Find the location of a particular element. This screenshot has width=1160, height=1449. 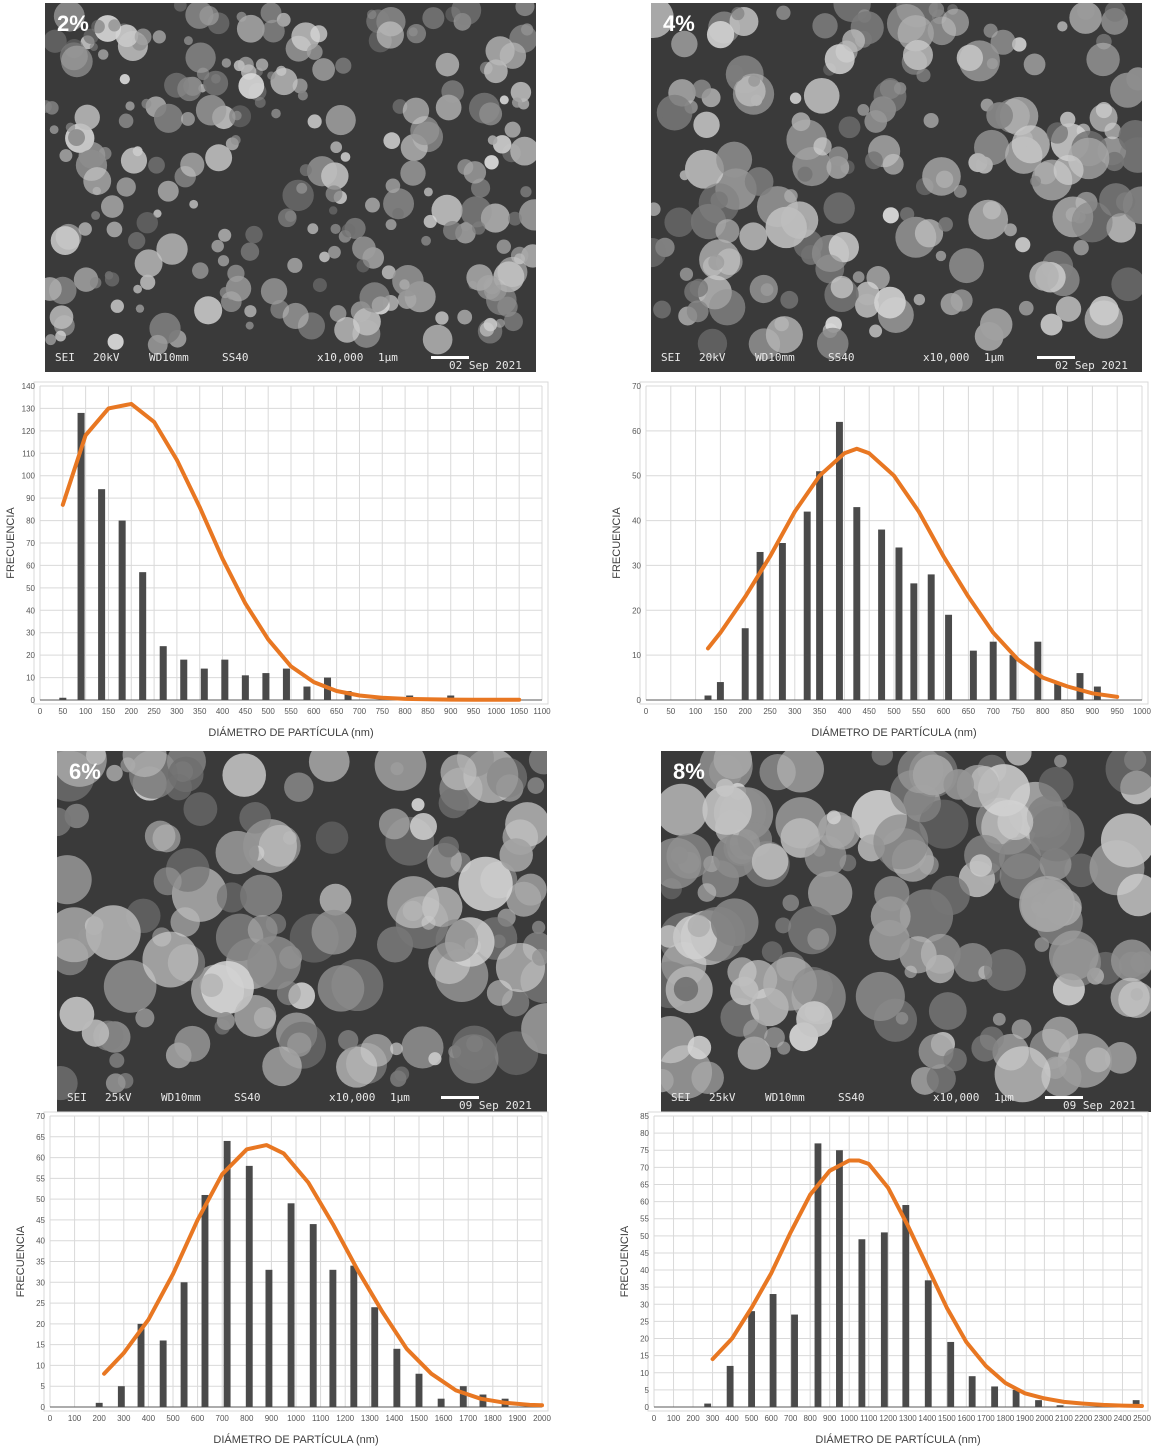

sem-image-2pct: 2% SEI 20kV WD10mm SS40 x10,000 1µm 02 Sep 2021 is located at coordinates (290, 187).